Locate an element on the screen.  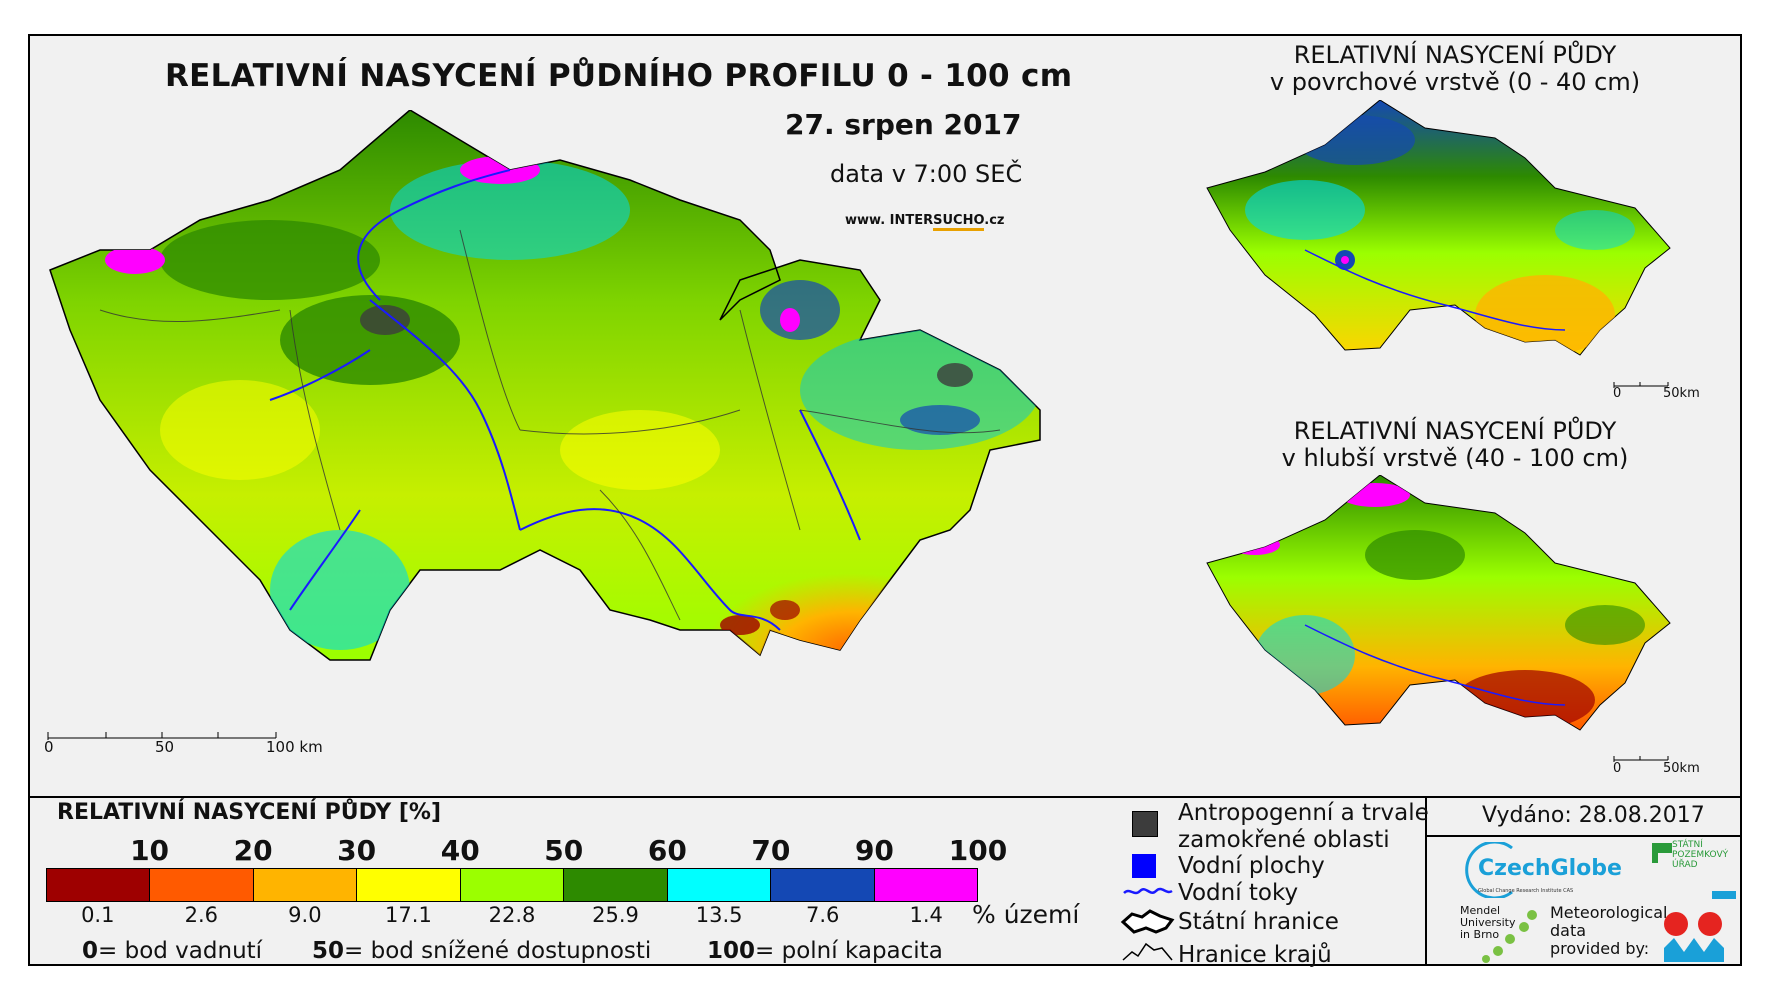
main-map-date: 27. srpen 2017 is located at coordinates (903, 124).